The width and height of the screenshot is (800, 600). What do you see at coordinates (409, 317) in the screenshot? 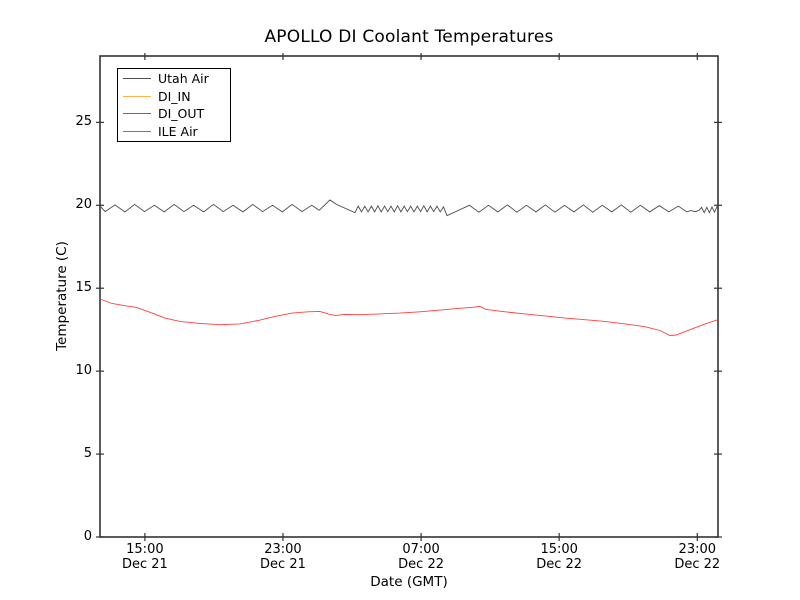
I see `series-line-ile-air` at bounding box center [409, 317].